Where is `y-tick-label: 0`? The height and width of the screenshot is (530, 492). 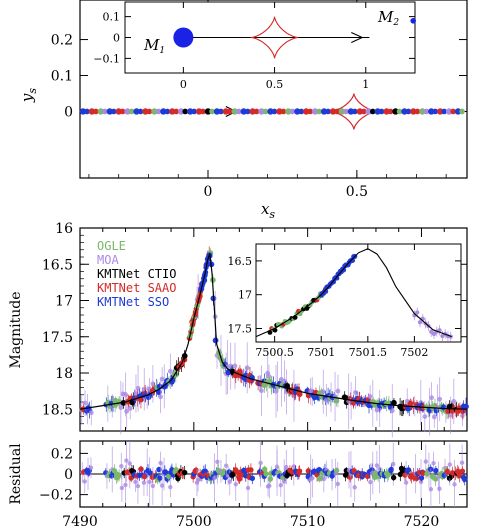 y-tick-label: 0 is located at coordinates (68, 475).